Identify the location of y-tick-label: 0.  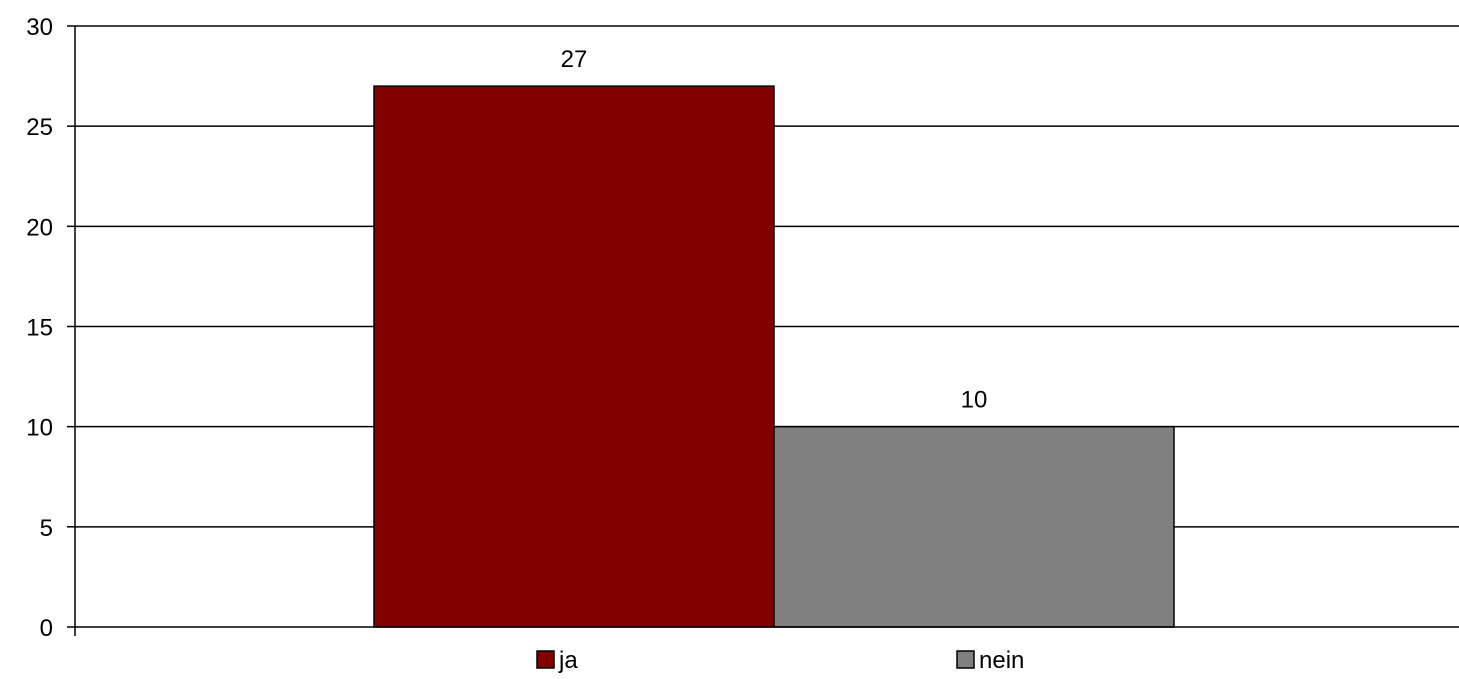
(46, 628).